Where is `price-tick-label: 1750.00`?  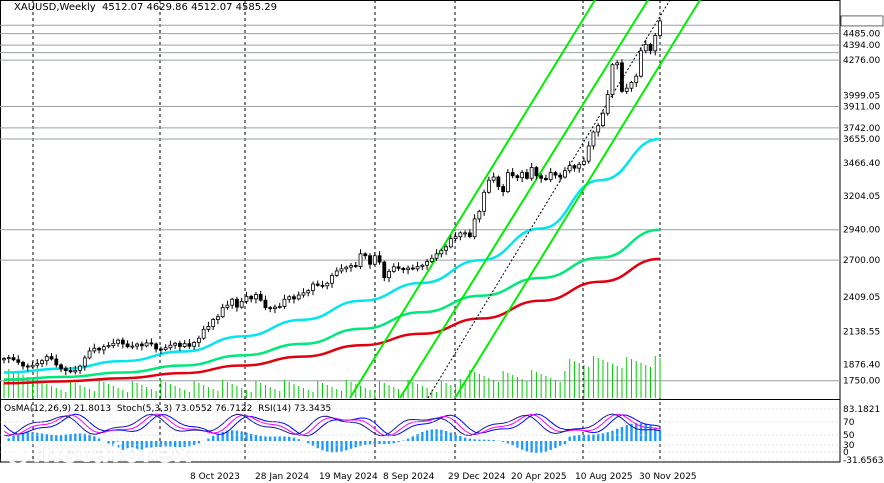
price-tick-label: 1750.00 is located at coordinates (861, 382).